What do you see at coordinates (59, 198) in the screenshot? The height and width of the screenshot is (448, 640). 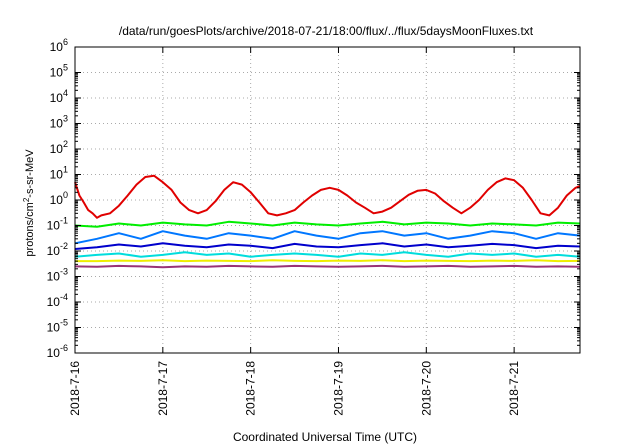 I see `y-tick-label: 10⁰` at bounding box center [59, 198].